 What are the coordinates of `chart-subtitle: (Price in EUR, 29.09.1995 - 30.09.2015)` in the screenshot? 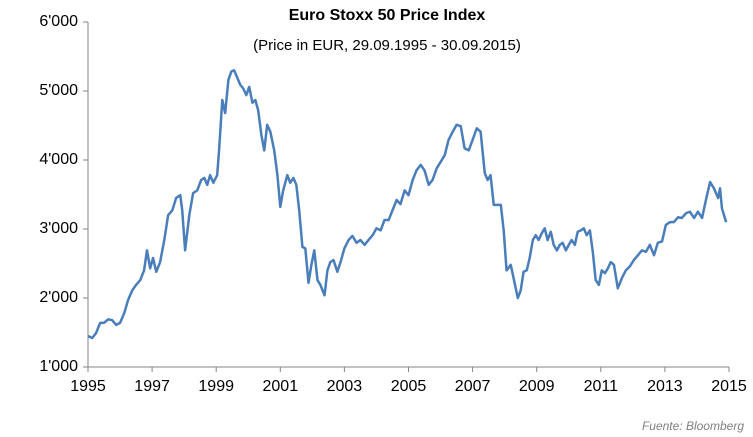 It's located at (387, 45).